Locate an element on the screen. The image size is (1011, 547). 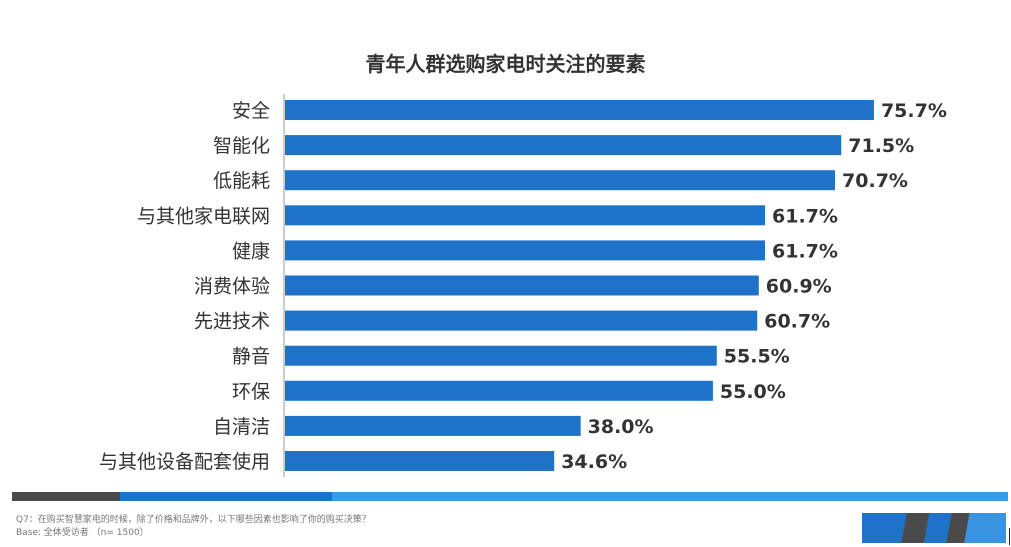
category-label: 与其他家电联网 is located at coordinates (203, 216).